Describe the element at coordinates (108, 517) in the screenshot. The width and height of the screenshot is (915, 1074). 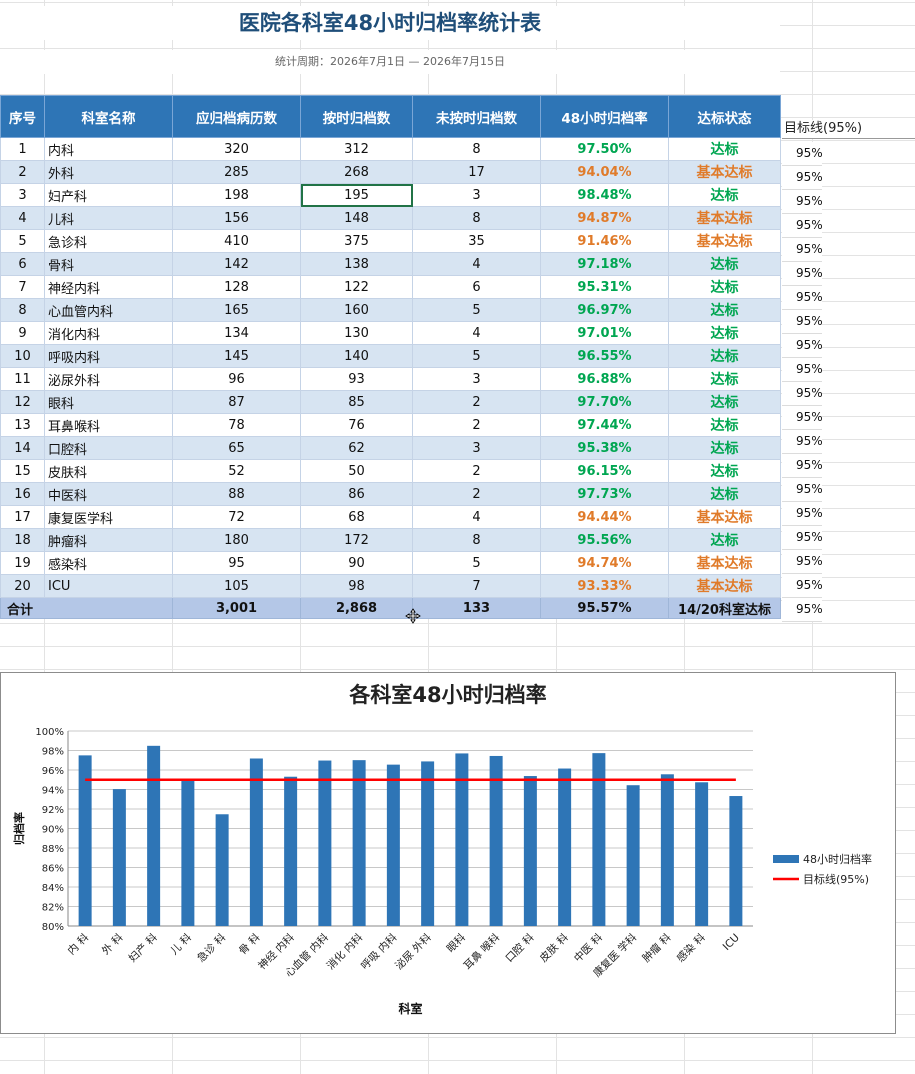
I see `cell-dept: 康复医学科` at that location.